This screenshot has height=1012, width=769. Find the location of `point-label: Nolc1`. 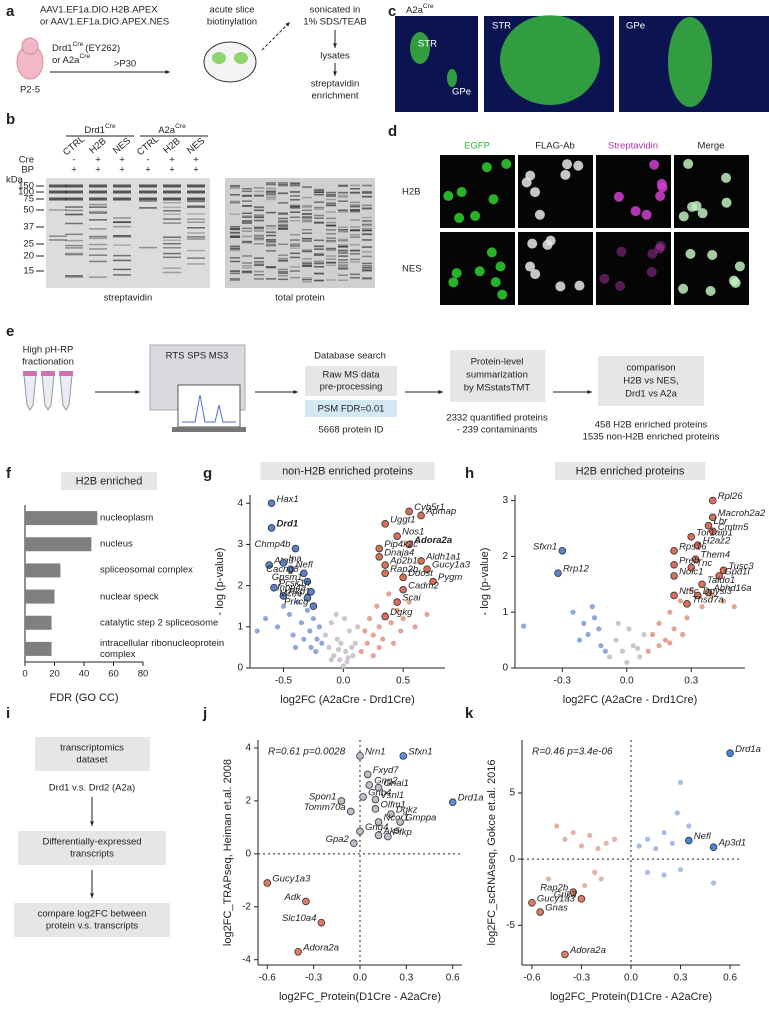

point-label: Nolc1 is located at coordinates (691, 571).